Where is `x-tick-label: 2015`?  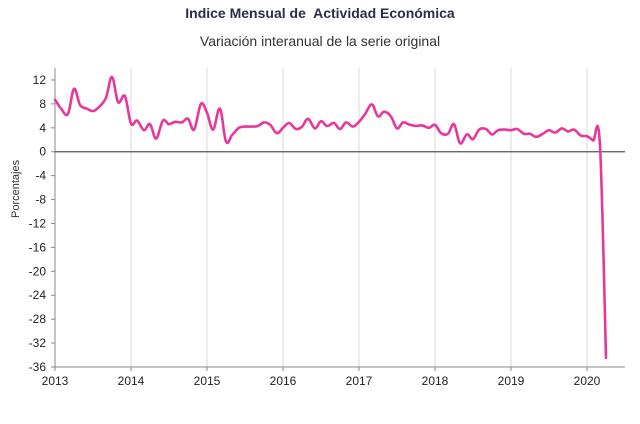
x-tick-label: 2015 is located at coordinates (207, 381).